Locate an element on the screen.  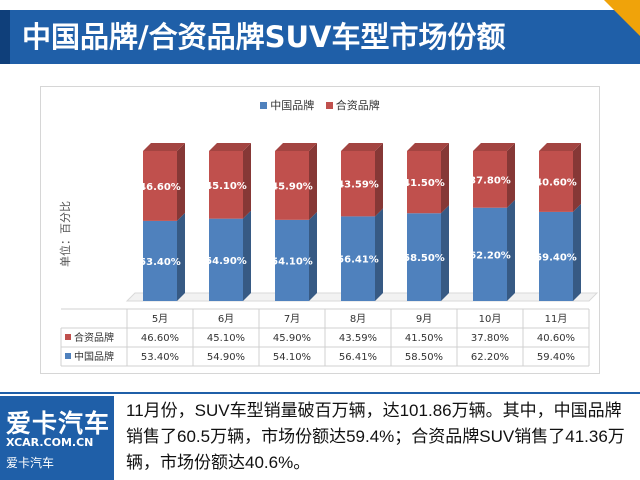
table-cell-china-3: 56.41% is located at coordinates (358, 357).